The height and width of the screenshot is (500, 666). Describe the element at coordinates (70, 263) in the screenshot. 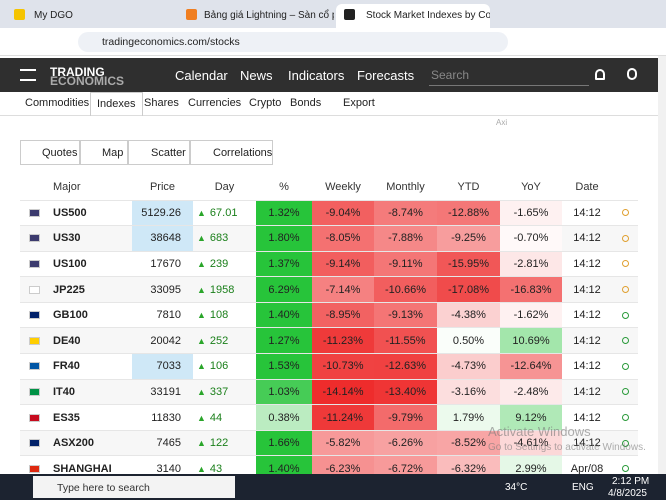

I see `cell-text: US100` at that location.